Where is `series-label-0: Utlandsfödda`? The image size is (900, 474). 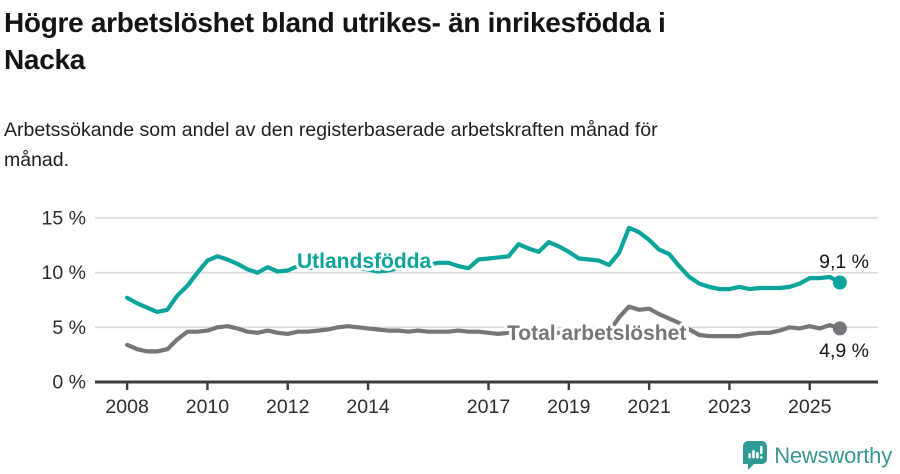
series-label-0: Utlandsfödda is located at coordinates (364, 261).